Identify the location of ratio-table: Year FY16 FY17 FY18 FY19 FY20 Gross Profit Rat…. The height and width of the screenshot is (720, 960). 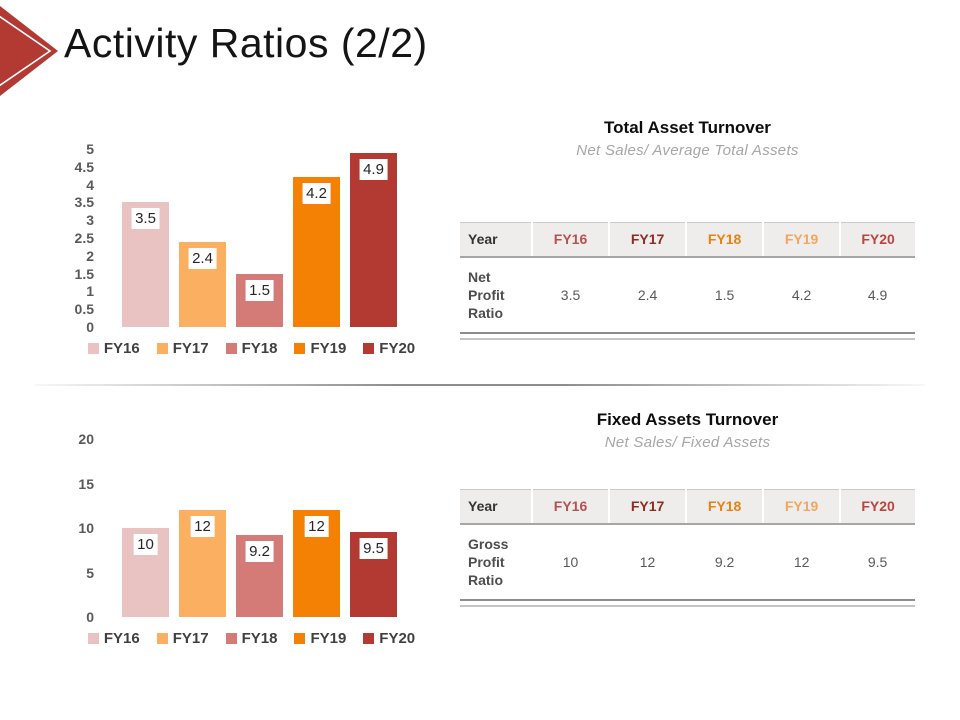
(687, 545).